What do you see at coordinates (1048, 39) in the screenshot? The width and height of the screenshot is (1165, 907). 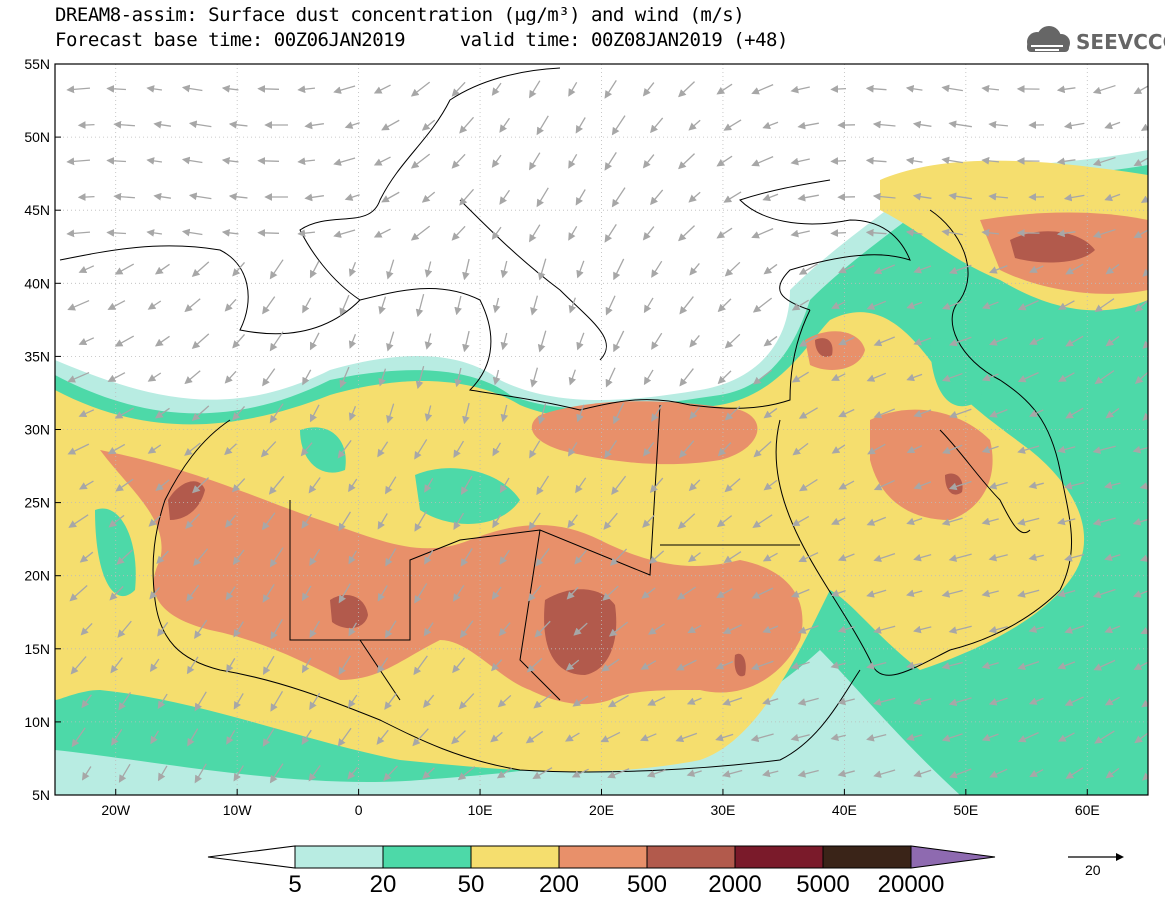 I see `seevccc-logo` at bounding box center [1048, 39].